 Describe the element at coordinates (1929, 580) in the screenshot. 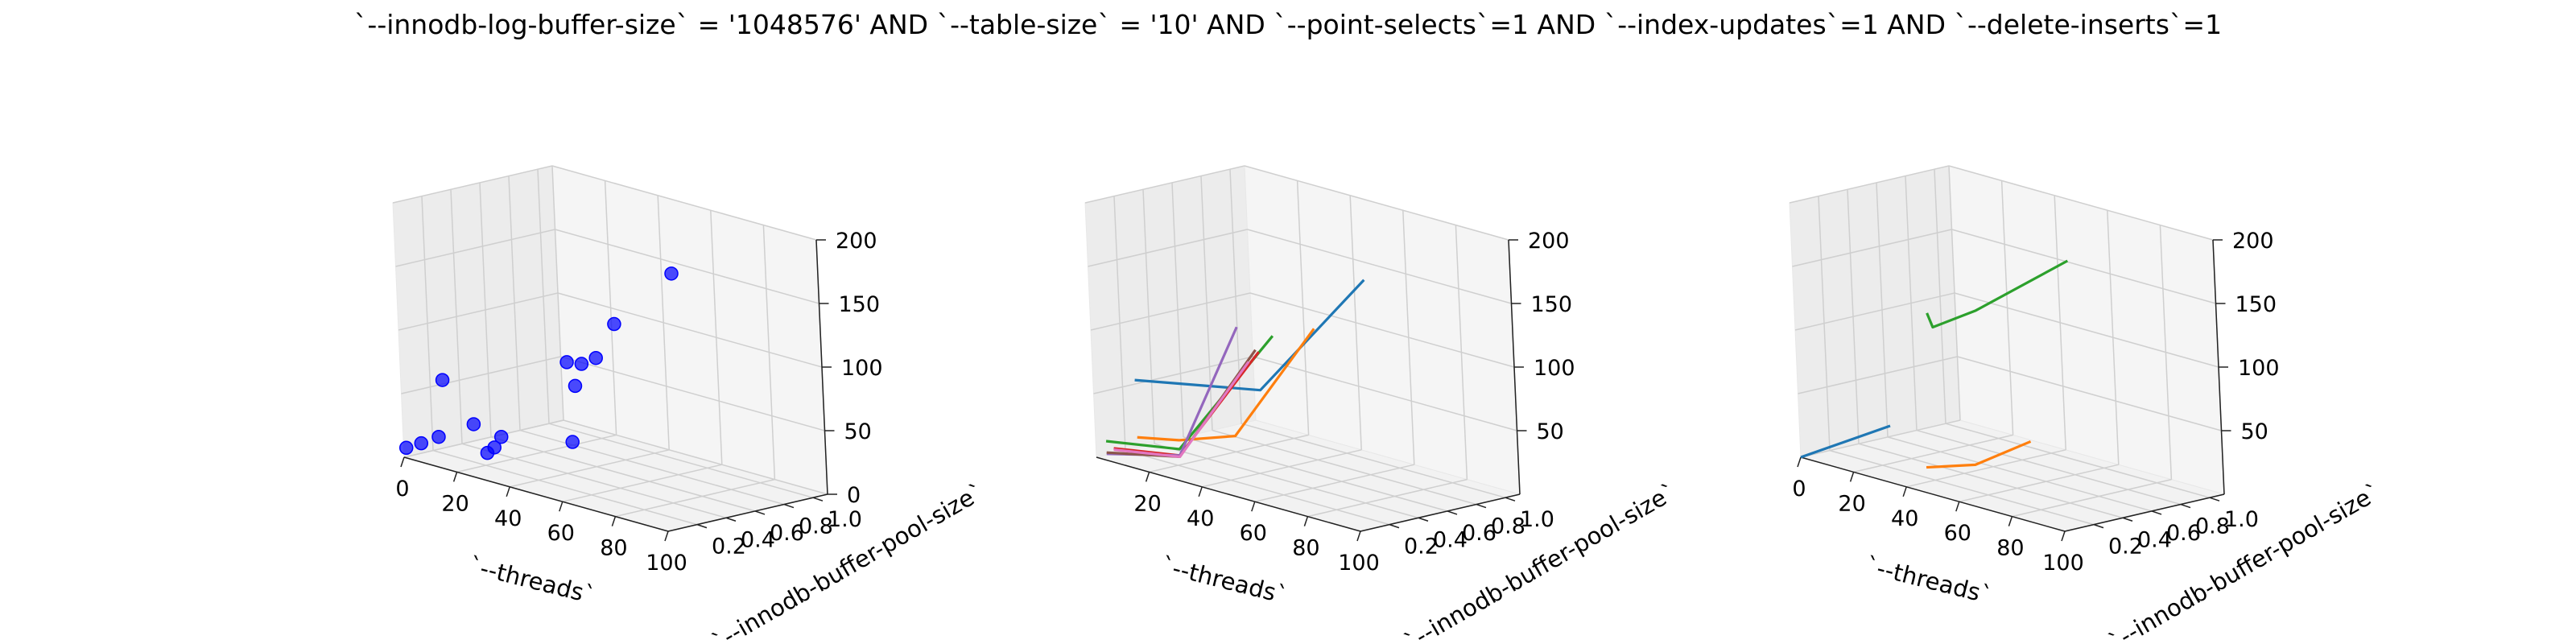

I see `x-axis-label: `--threads`` at that location.